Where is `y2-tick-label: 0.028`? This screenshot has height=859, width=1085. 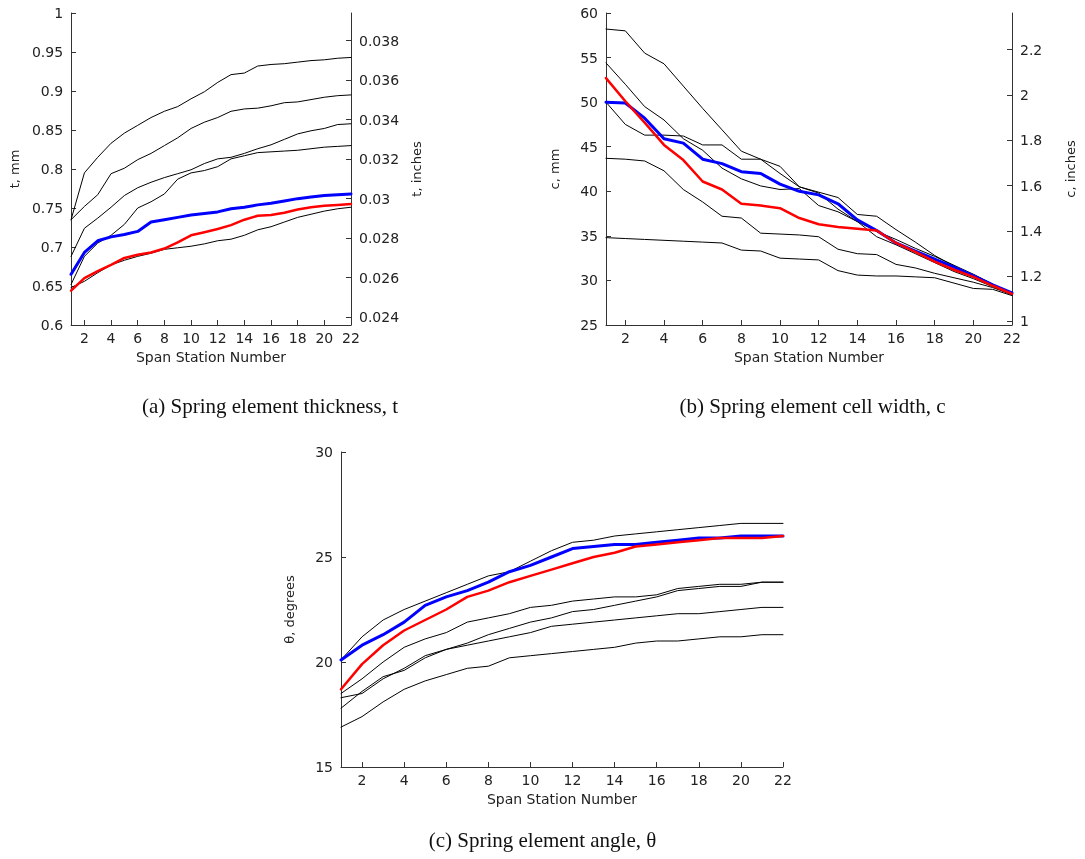
y2-tick-label: 0.028 is located at coordinates (379, 238).